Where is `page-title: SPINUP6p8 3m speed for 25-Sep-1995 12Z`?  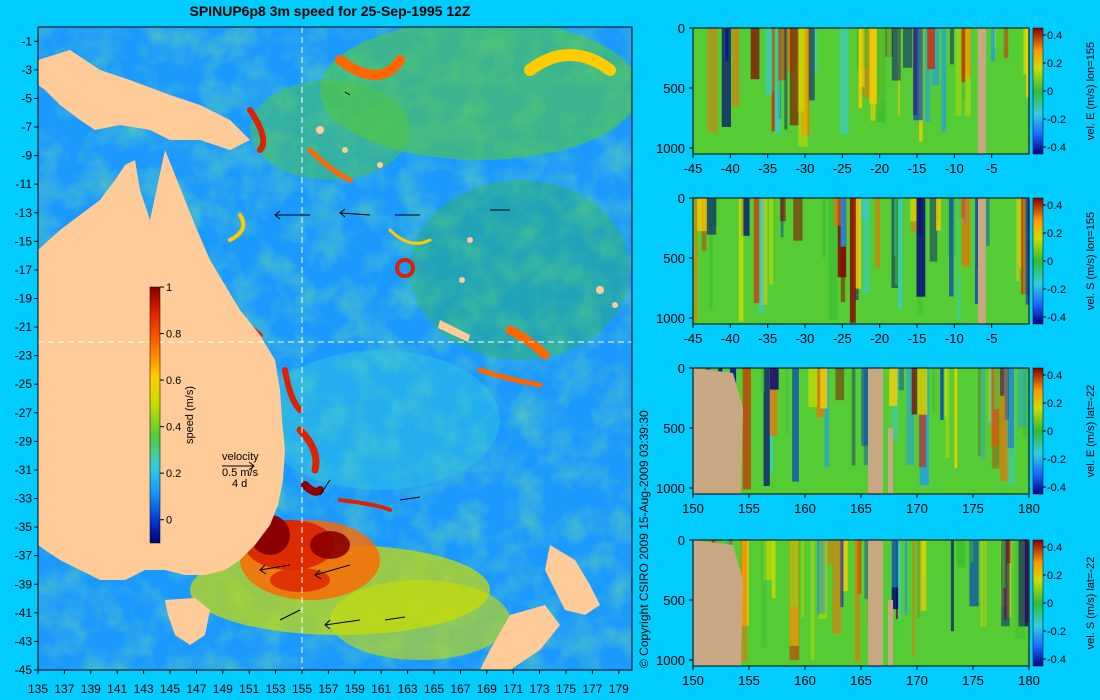 page-title: SPINUP6p8 3m speed for 25-Sep-1995 12Z is located at coordinates (330, 11).